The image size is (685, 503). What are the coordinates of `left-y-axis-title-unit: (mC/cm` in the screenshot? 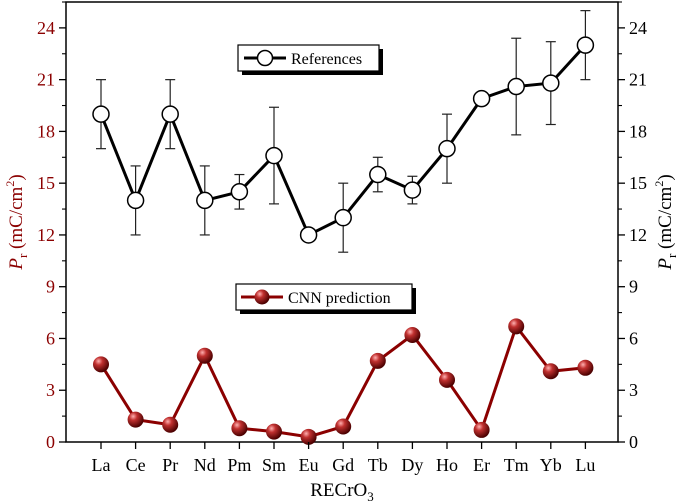 It's located at (16, 219).